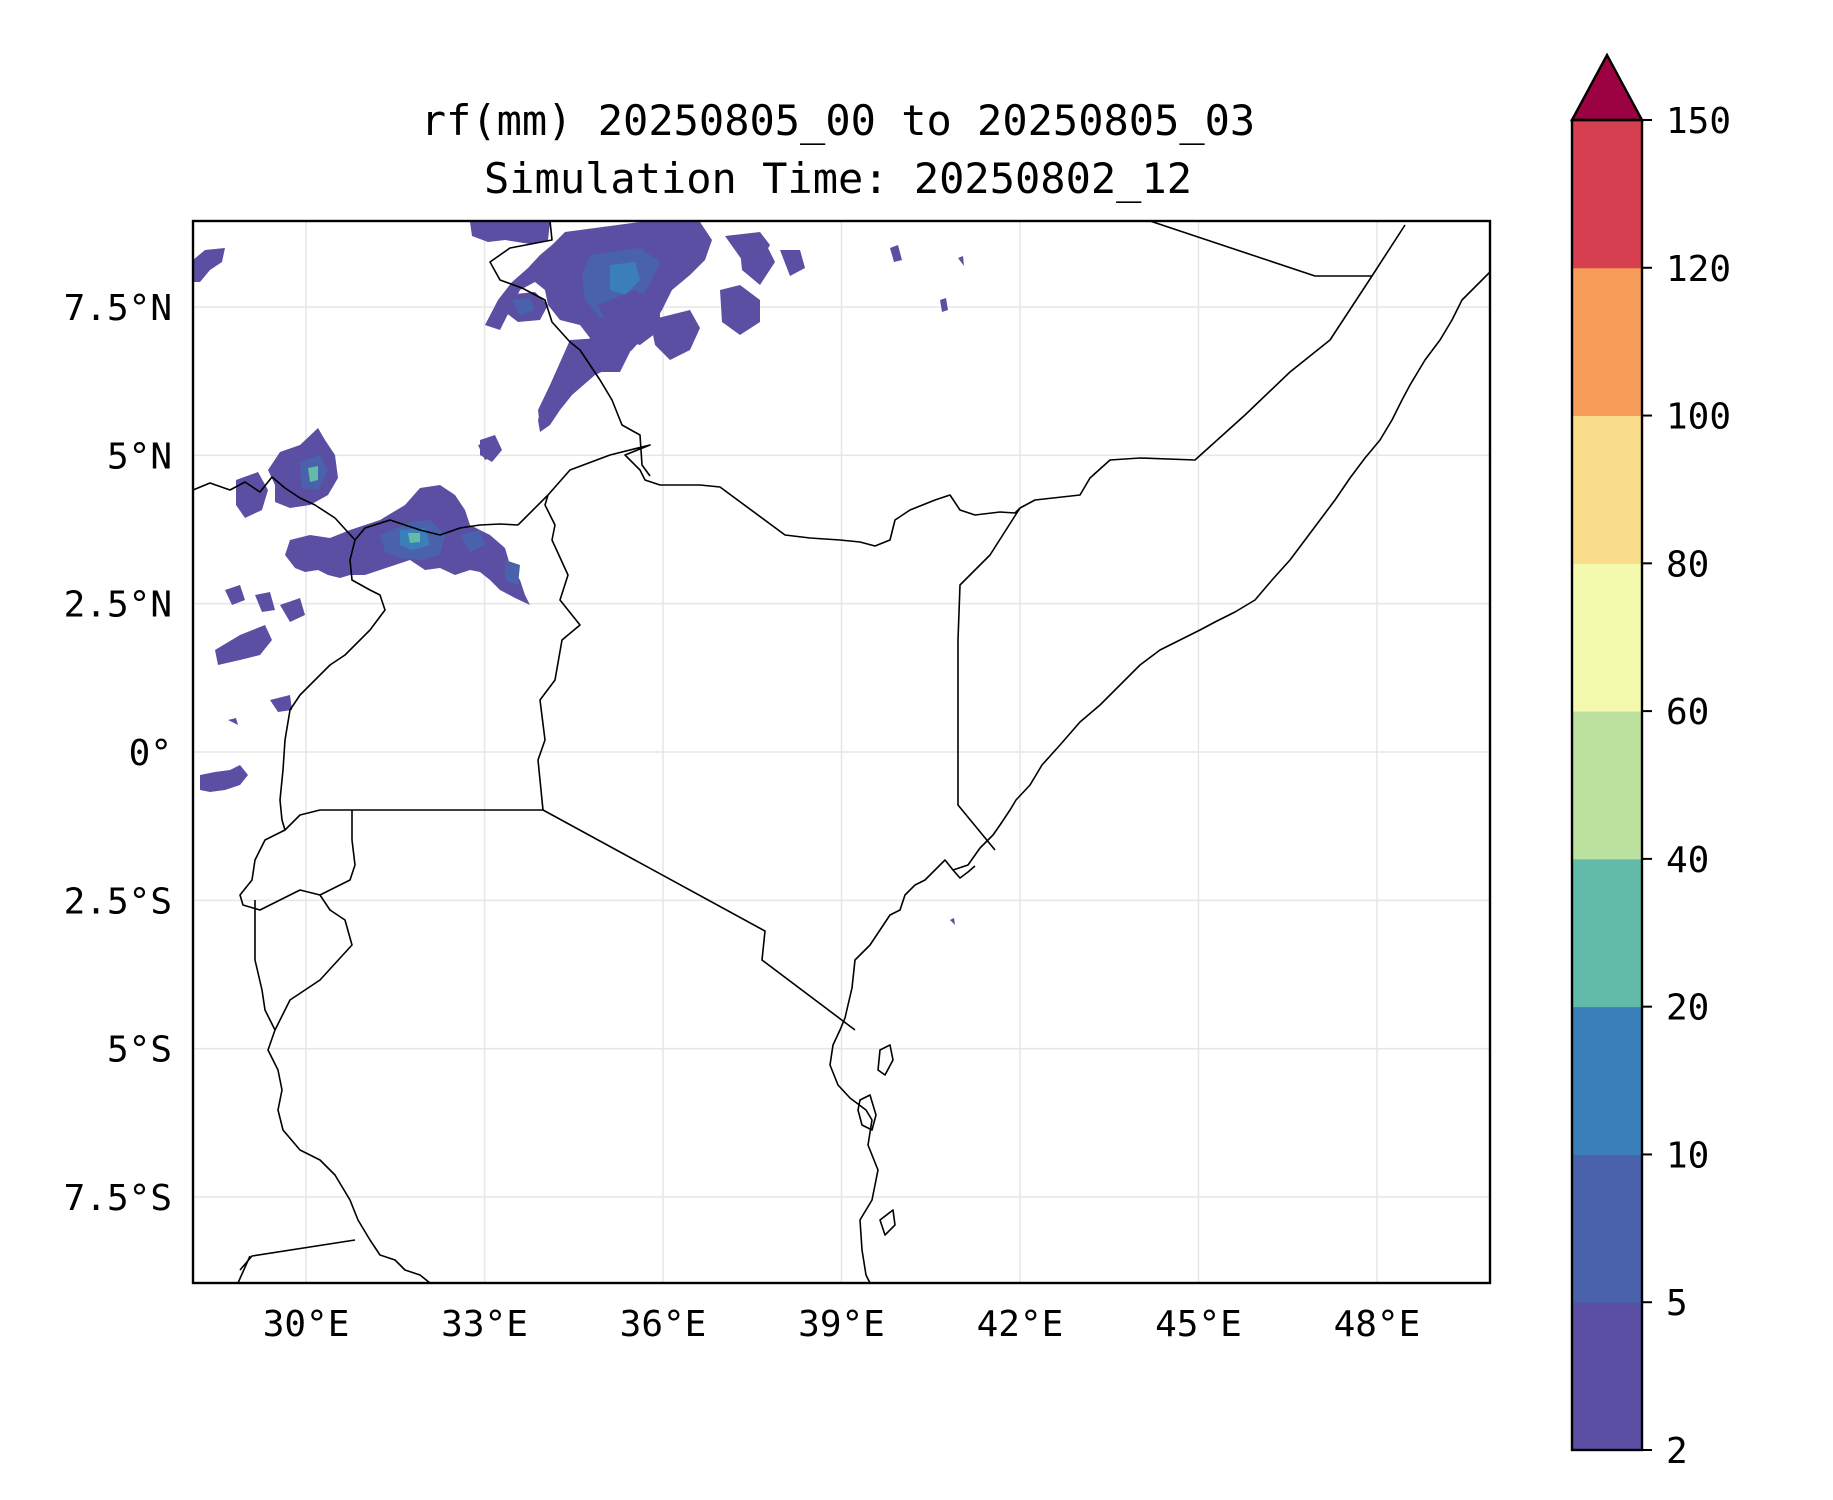 The height and width of the screenshot is (1500, 1833). What do you see at coordinates (332, 685) in the screenshot?
I see `uganda-western-border` at bounding box center [332, 685].